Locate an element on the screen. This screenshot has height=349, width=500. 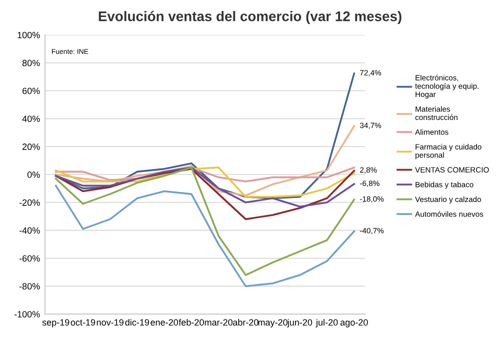
x-tick-label: dic-19 is located at coordinates (137, 322).